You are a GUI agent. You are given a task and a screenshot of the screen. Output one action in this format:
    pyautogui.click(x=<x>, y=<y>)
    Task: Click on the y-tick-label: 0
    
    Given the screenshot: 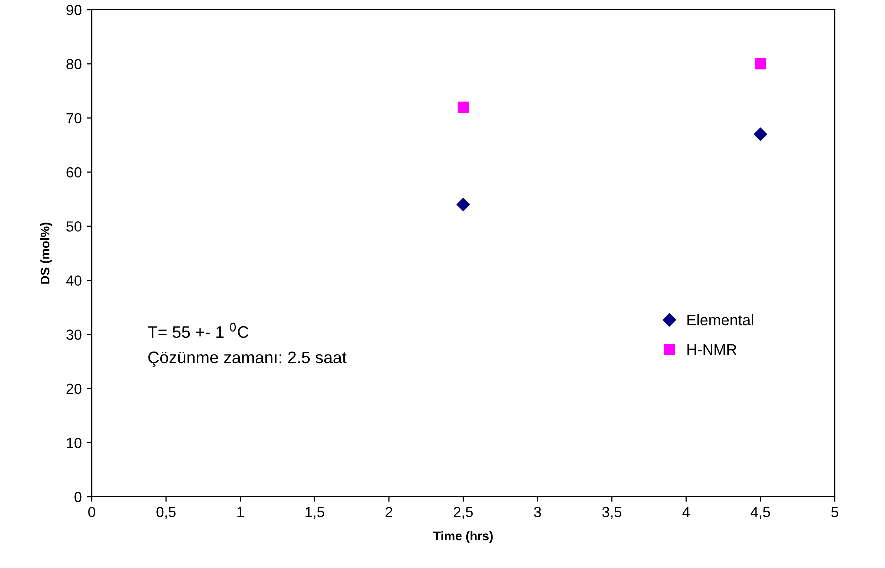 What is the action you would take?
    pyautogui.click(x=78, y=497)
    